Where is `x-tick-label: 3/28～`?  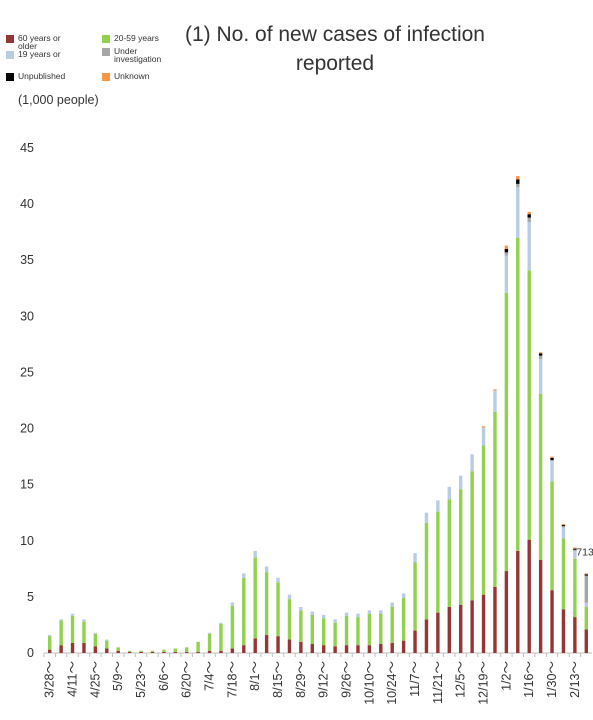 x-tick-label: 3/28～ is located at coordinates (50, 679).